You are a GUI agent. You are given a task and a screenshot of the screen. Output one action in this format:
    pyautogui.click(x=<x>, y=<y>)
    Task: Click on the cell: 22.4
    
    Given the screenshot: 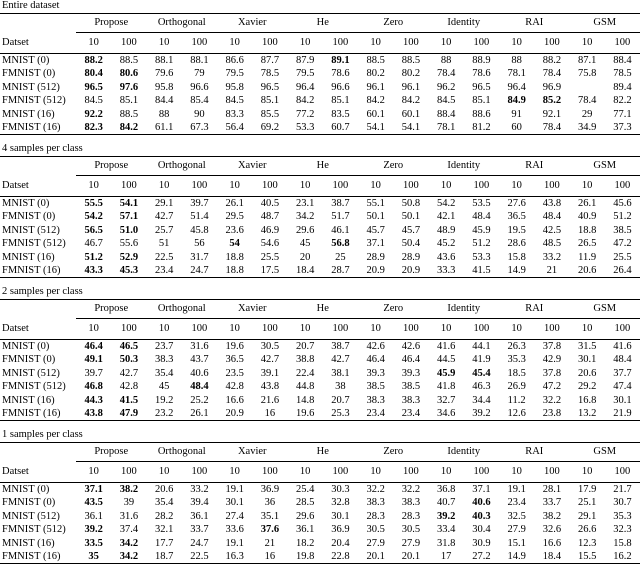 What is the action you would take?
    pyautogui.click(x=305, y=373)
    